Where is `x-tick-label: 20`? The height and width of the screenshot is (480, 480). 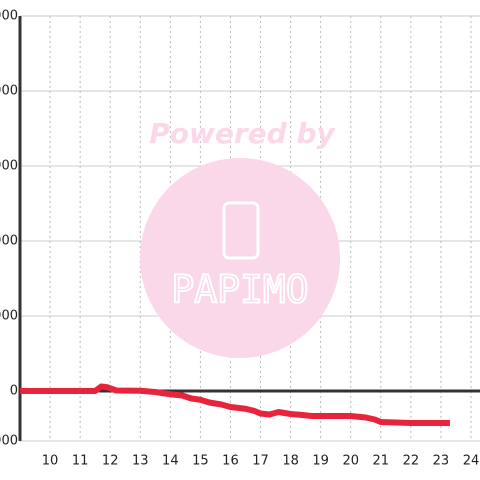 x-tick-label: 20 is located at coordinates (350, 461).